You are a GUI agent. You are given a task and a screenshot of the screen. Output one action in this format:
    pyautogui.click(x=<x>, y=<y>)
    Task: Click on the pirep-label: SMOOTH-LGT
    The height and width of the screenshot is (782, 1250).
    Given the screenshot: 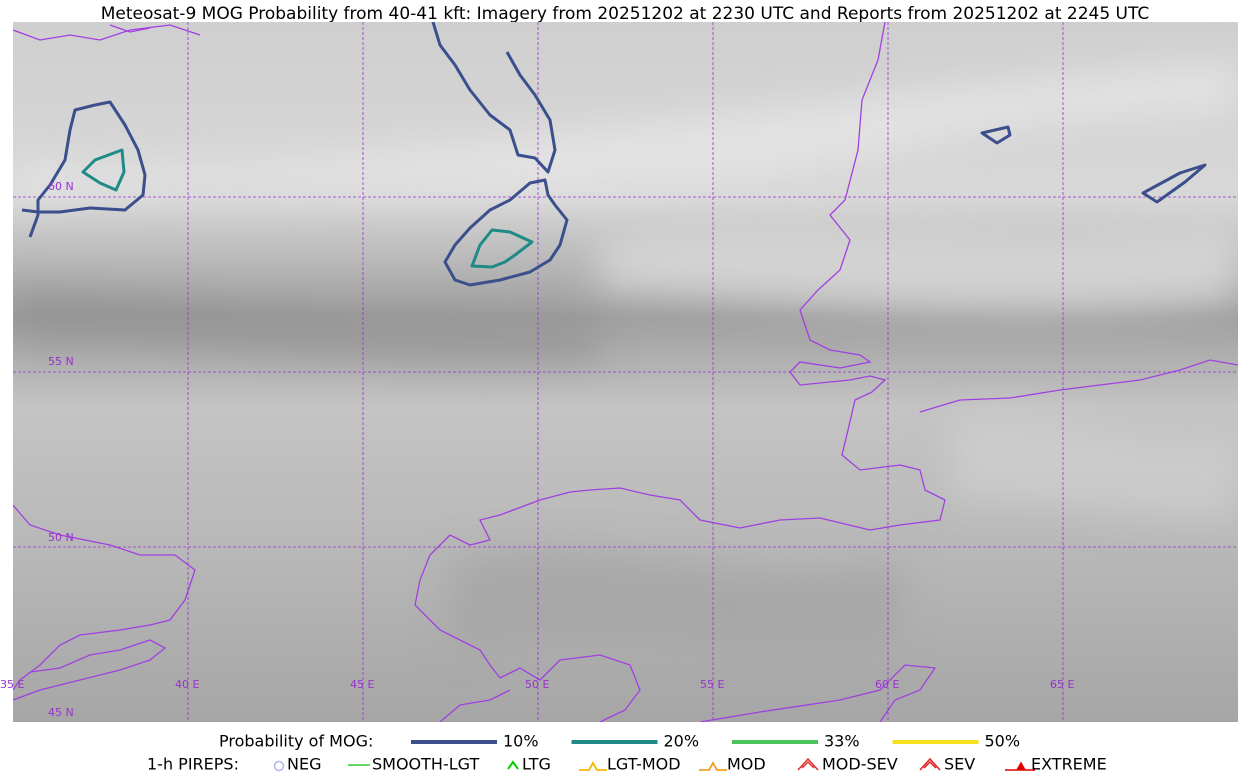 What is the action you would take?
    pyautogui.click(x=425, y=764)
    